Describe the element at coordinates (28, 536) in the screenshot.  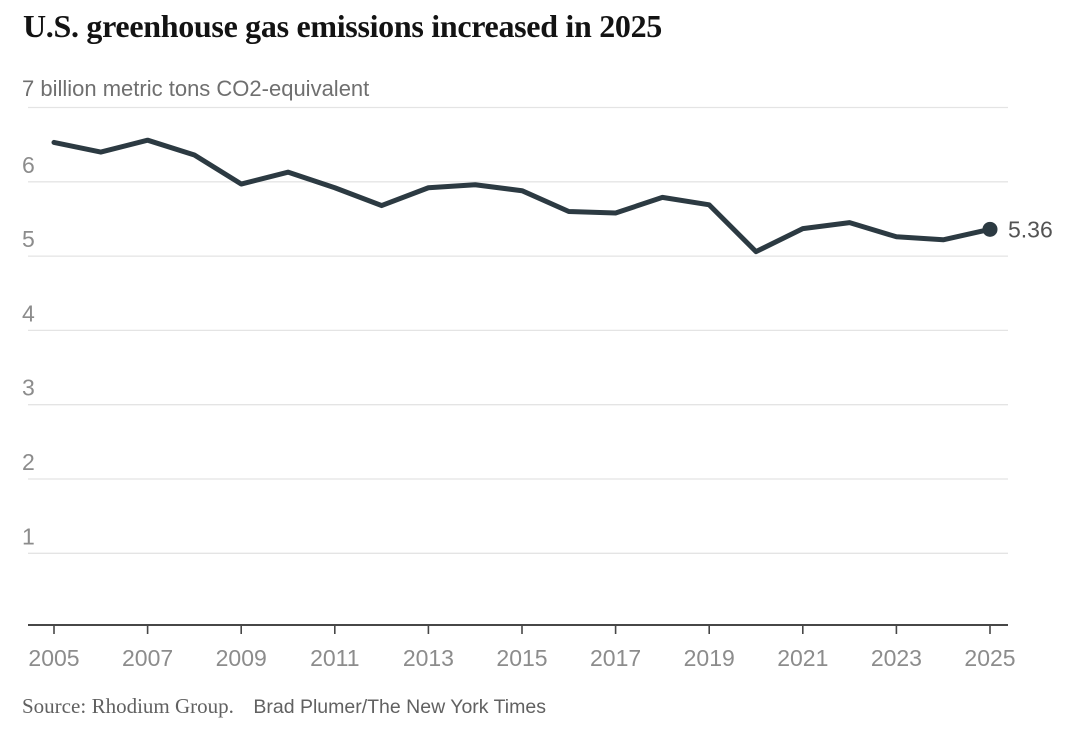
I see `y-axis-label: 1` at that location.